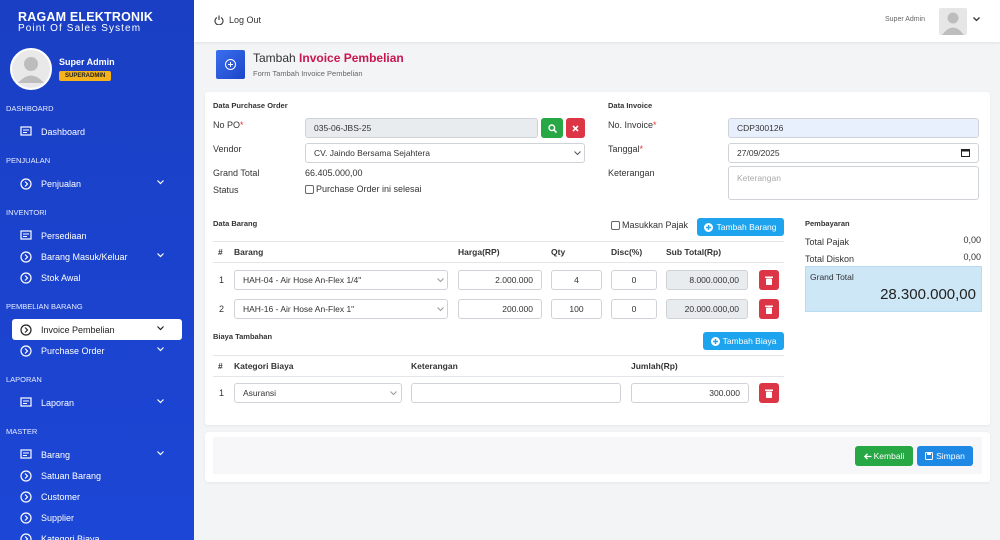  What do you see at coordinates (631, 125) in the screenshot?
I see `label-text: No. Invoice` at bounding box center [631, 125].